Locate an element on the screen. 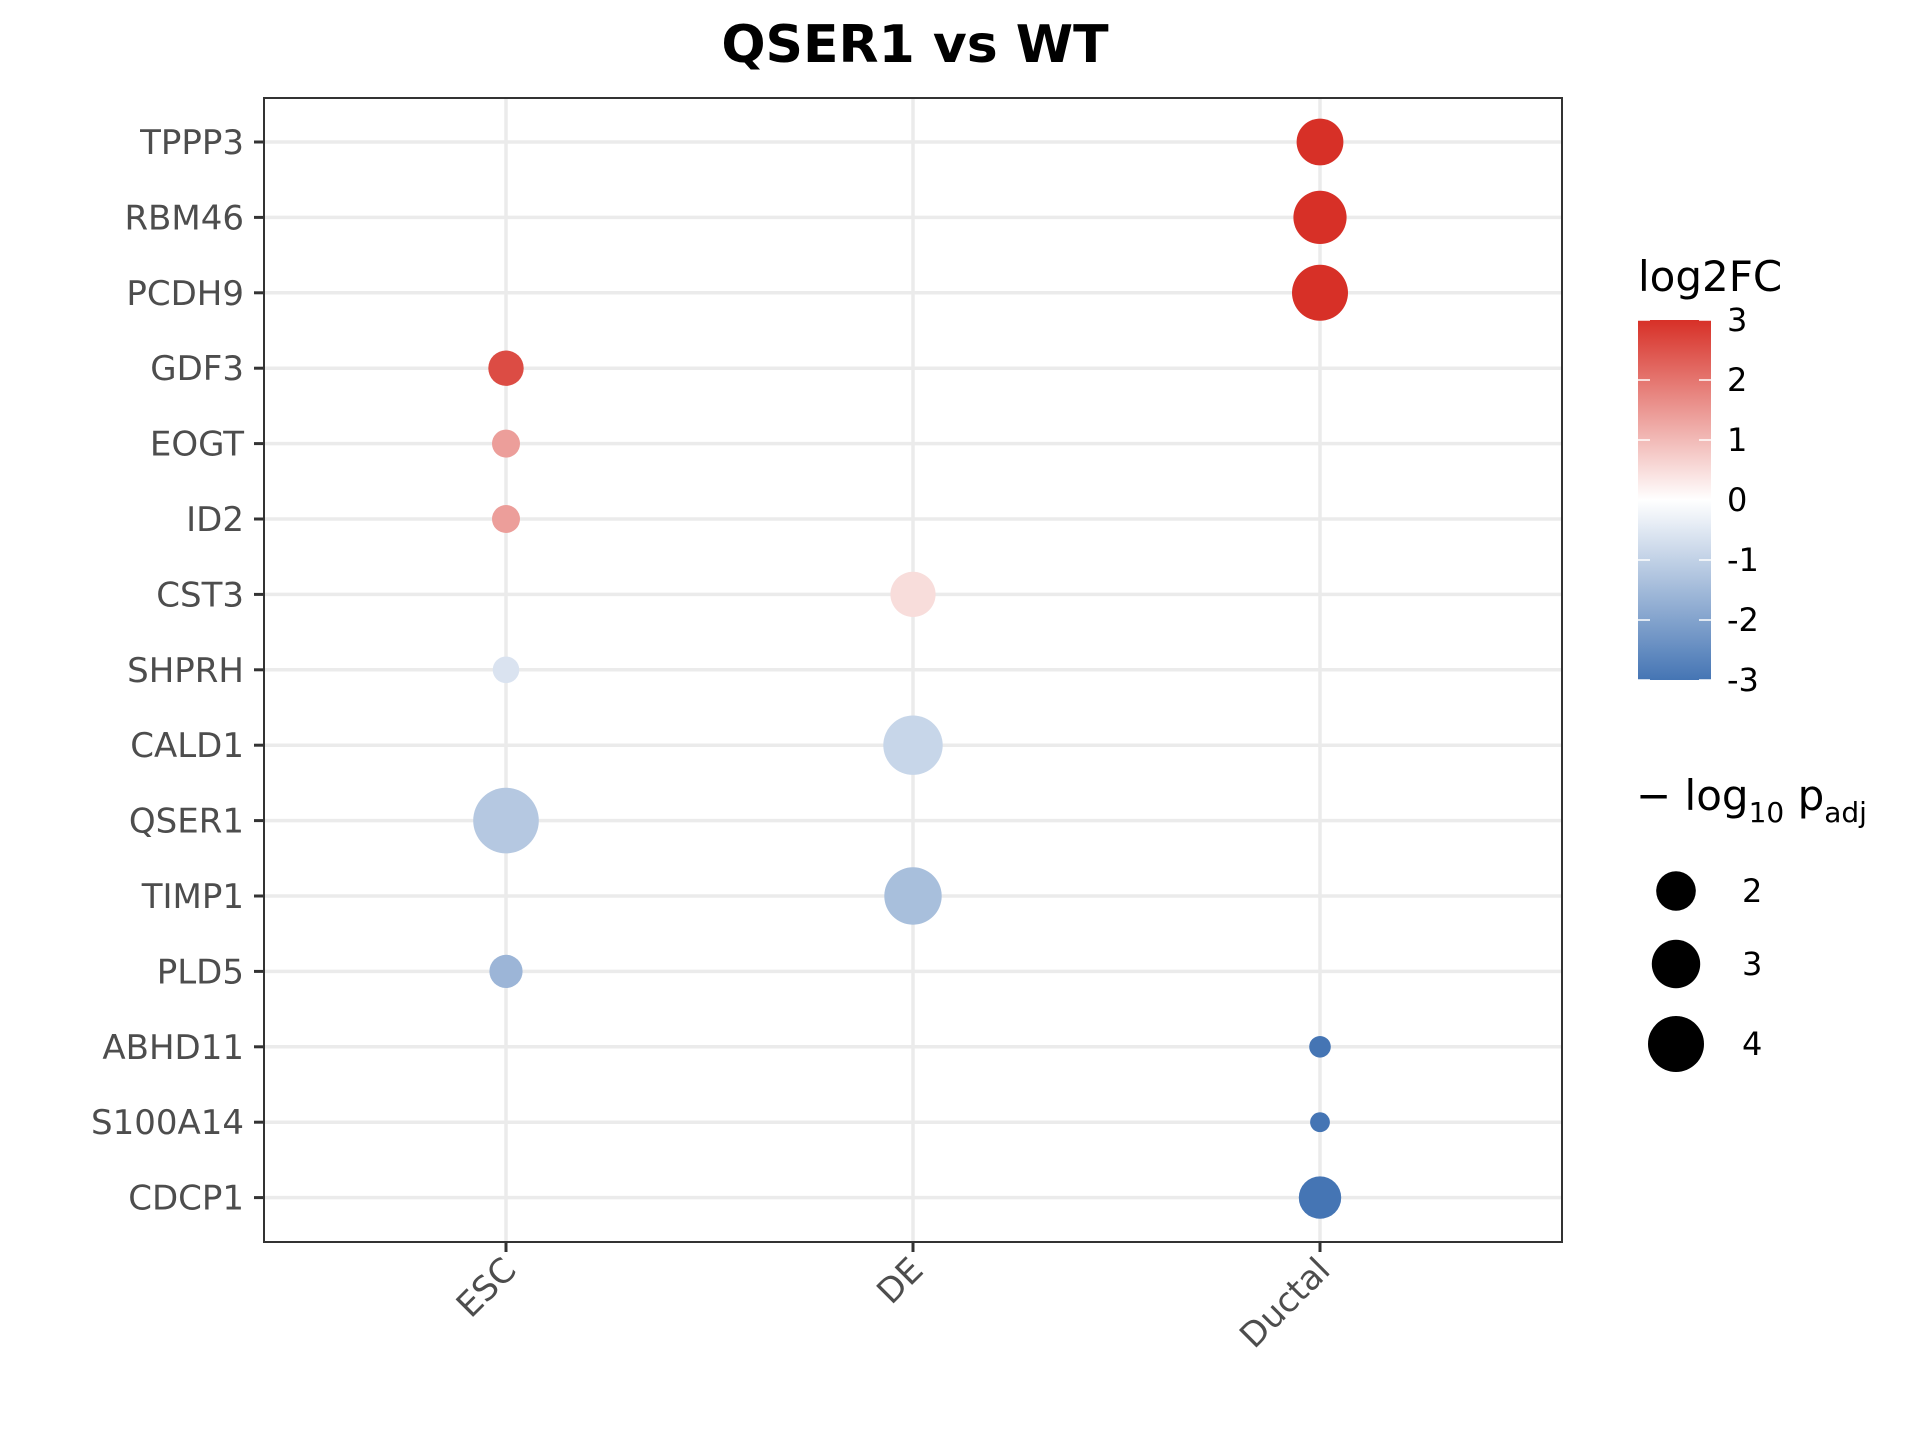 The height and width of the screenshot is (1440, 1920). y-tick-label: TIMP1 is located at coordinates (192, 897).